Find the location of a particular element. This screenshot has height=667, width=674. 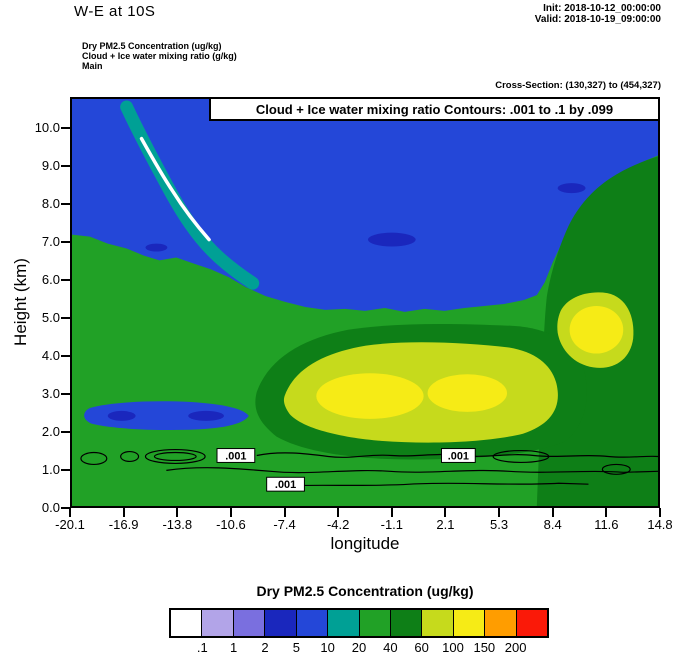

x-tick-label: -20.1 is located at coordinates (70, 524).